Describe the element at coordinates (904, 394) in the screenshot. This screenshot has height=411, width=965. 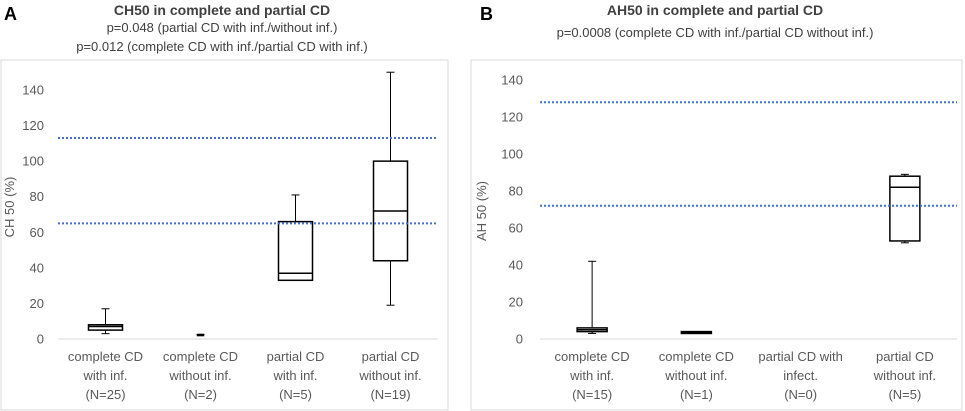
I see `x-category-label-b: (N=5)` at that location.